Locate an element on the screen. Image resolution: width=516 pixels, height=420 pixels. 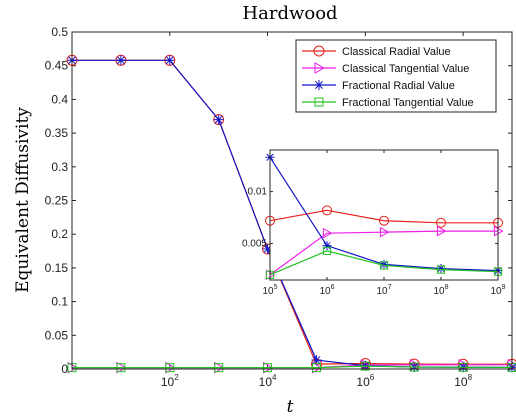
inset-plot-frame is located at coordinates (384, 215).